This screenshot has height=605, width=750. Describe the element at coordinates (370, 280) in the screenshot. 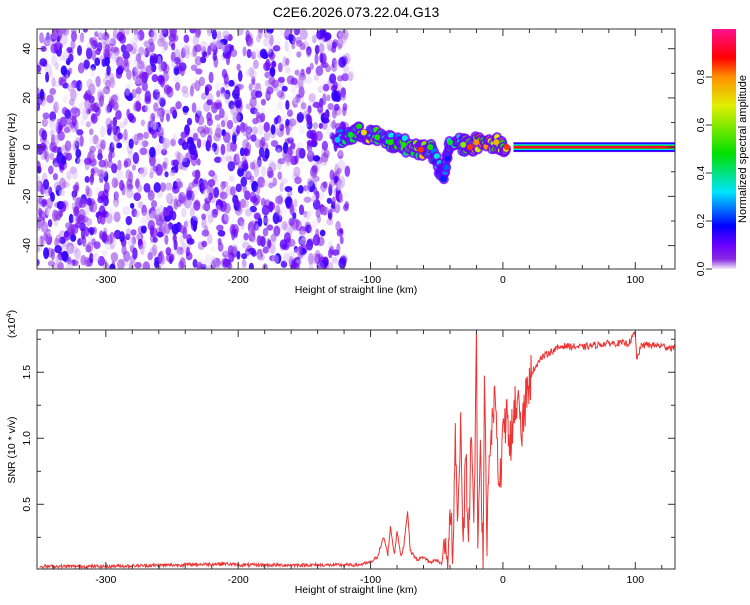

I see `x-tick-label: -100` at that location.